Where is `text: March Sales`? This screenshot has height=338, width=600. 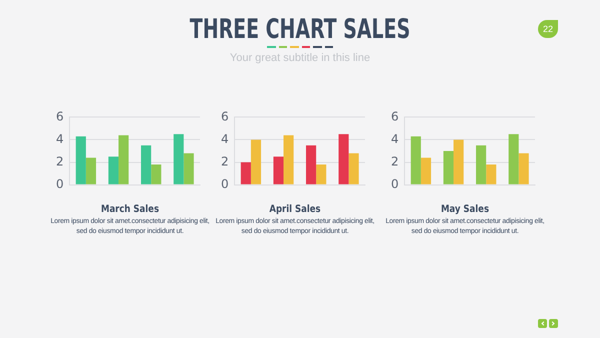
text: March Sales is located at coordinates (130, 209).